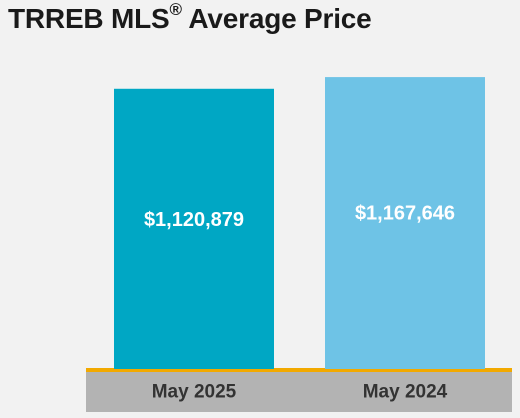 This screenshot has width=520, height=418. What do you see at coordinates (405, 392) in the screenshot?
I see `category-tick-label: May 2024` at bounding box center [405, 392].